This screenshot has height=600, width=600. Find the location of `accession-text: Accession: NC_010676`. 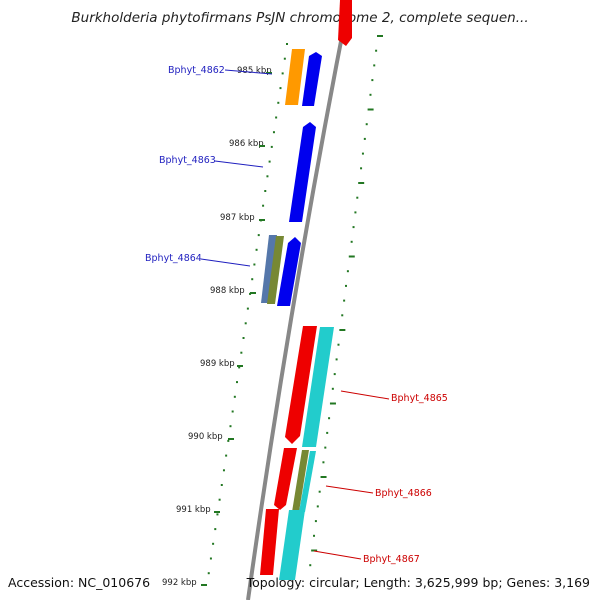

accession-text: Accession: NC_010676 is located at coordinates (79, 582).